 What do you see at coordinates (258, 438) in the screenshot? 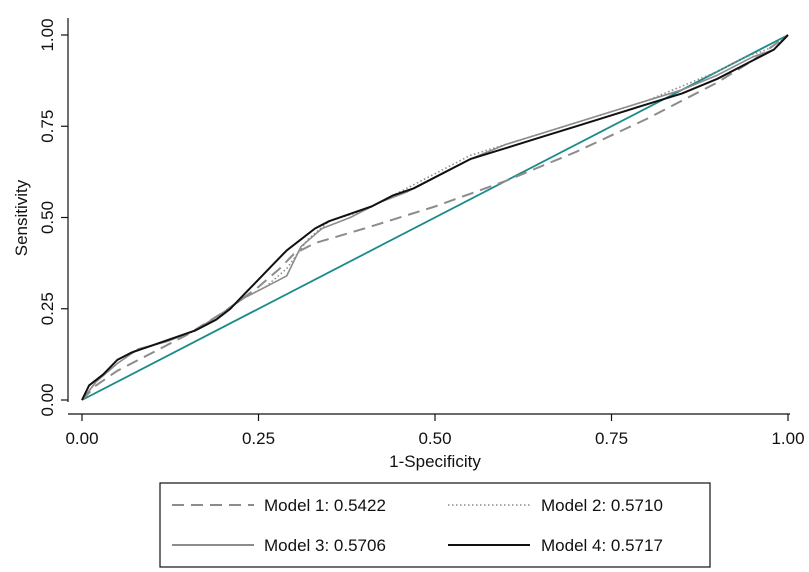
I see `x-tick-label: 0.25` at bounding box center [258, 438].